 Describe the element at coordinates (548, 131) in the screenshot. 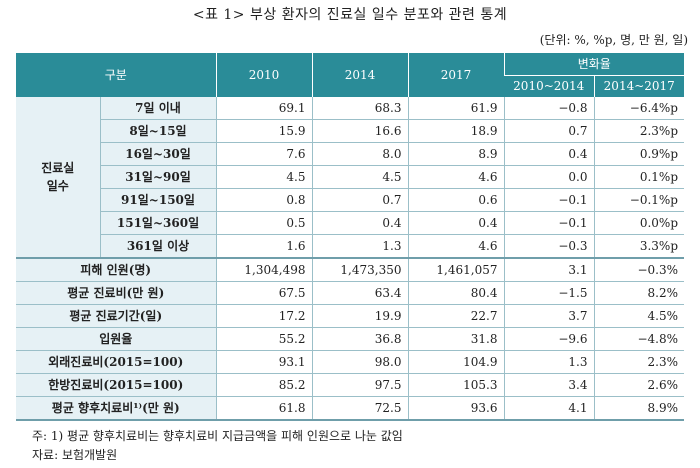

I see `cell-c1: 0.7` at that location.